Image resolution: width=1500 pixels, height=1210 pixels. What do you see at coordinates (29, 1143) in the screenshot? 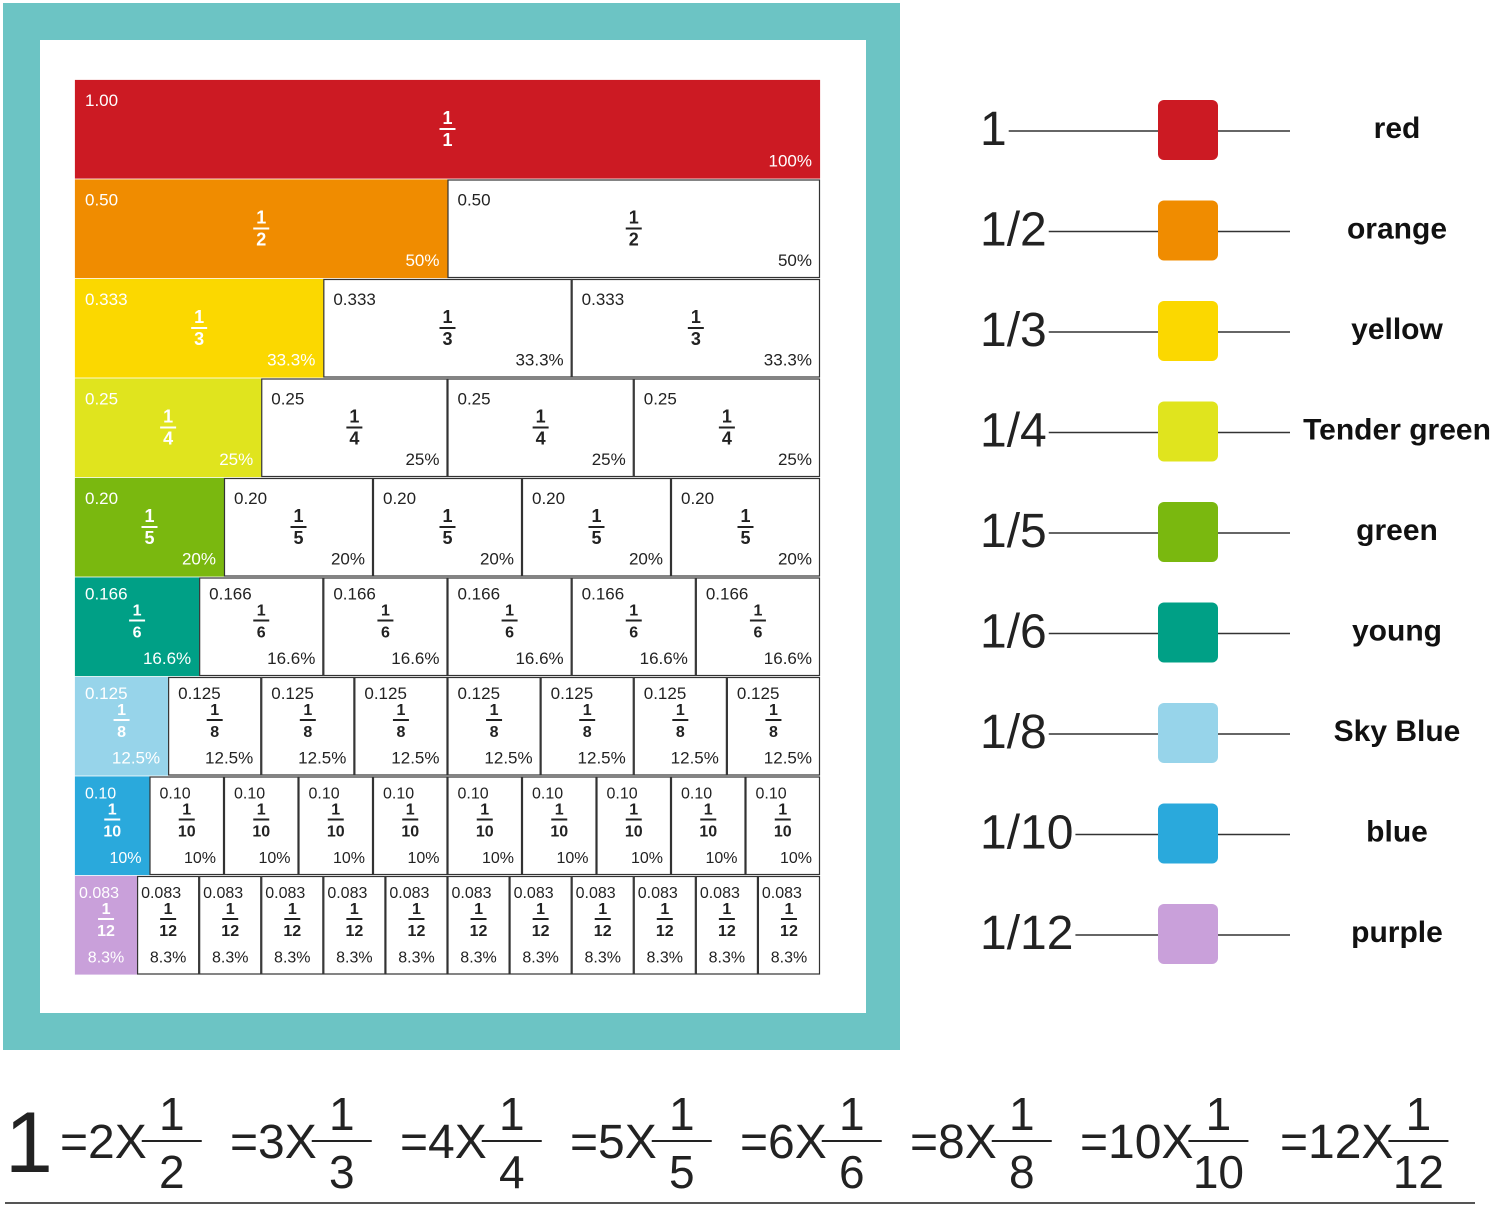
I see `equation-whole: 1` at bounding box center [29, 1143].